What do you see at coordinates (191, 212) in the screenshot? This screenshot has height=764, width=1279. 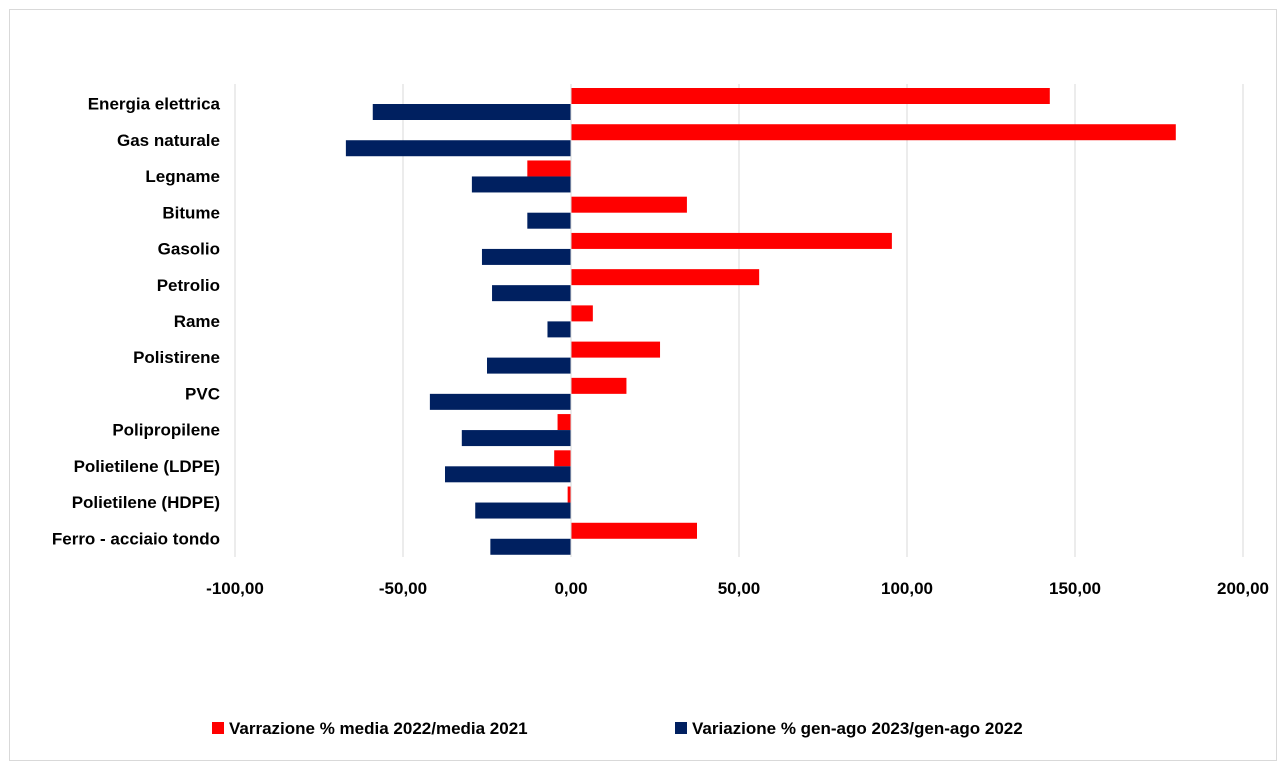 I see `category-label: Bitume` at bounding box center [191, 212].